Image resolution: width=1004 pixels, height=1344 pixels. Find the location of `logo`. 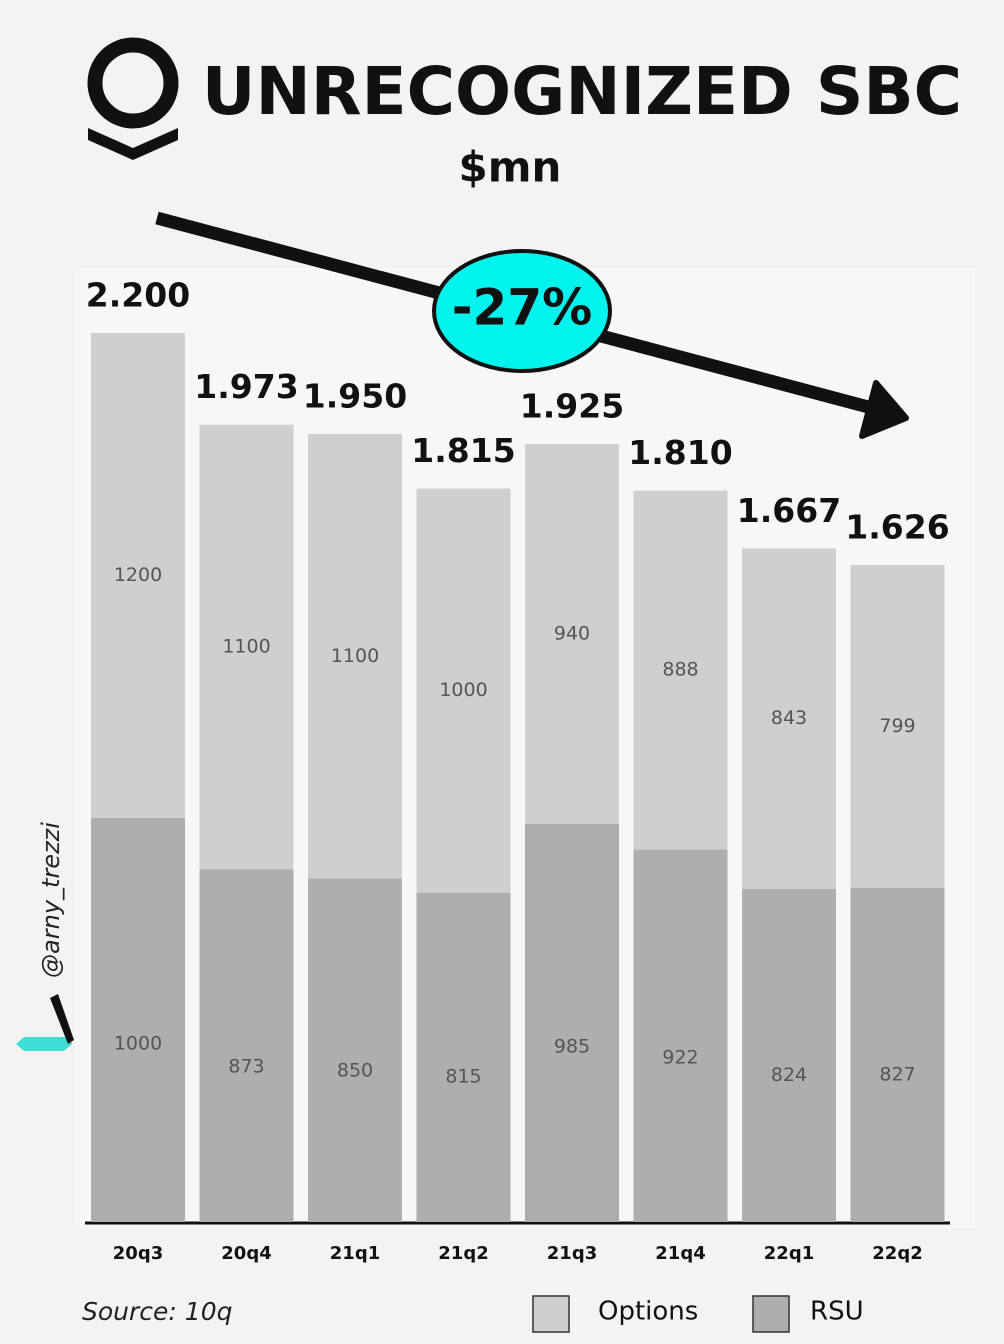

logo is located at coordinates (133, 98).